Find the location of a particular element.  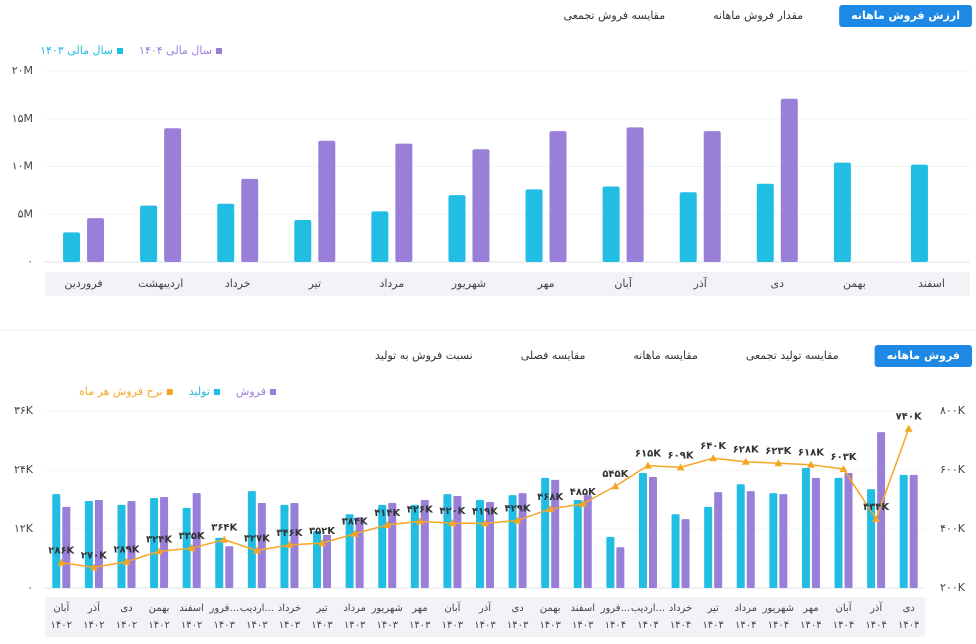

x-tick-label: شهریور is located at coordinates (468, 283).